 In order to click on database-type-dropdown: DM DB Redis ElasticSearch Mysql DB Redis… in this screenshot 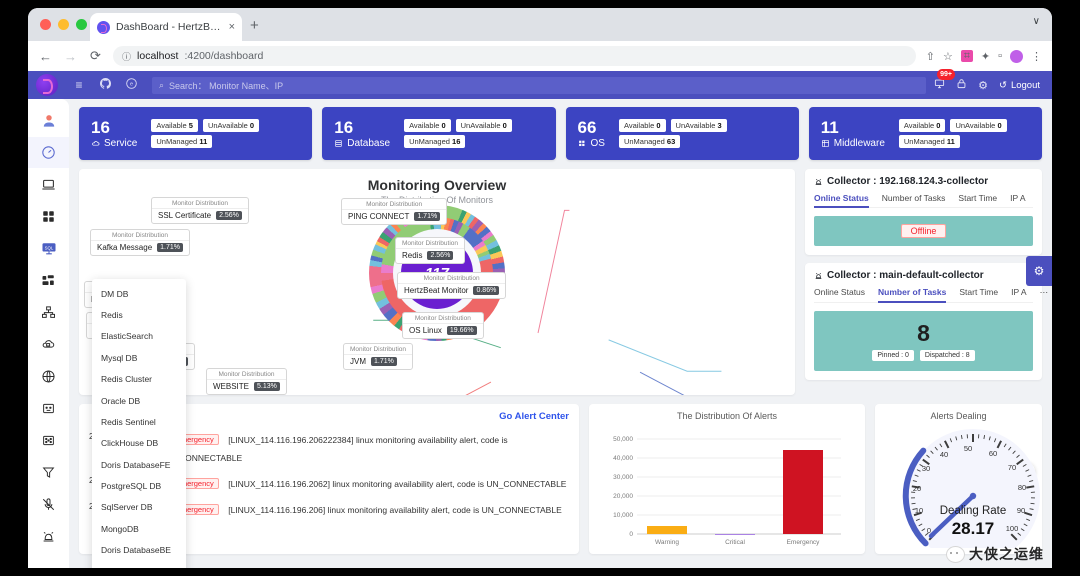, I will do `click(139, 423)`.